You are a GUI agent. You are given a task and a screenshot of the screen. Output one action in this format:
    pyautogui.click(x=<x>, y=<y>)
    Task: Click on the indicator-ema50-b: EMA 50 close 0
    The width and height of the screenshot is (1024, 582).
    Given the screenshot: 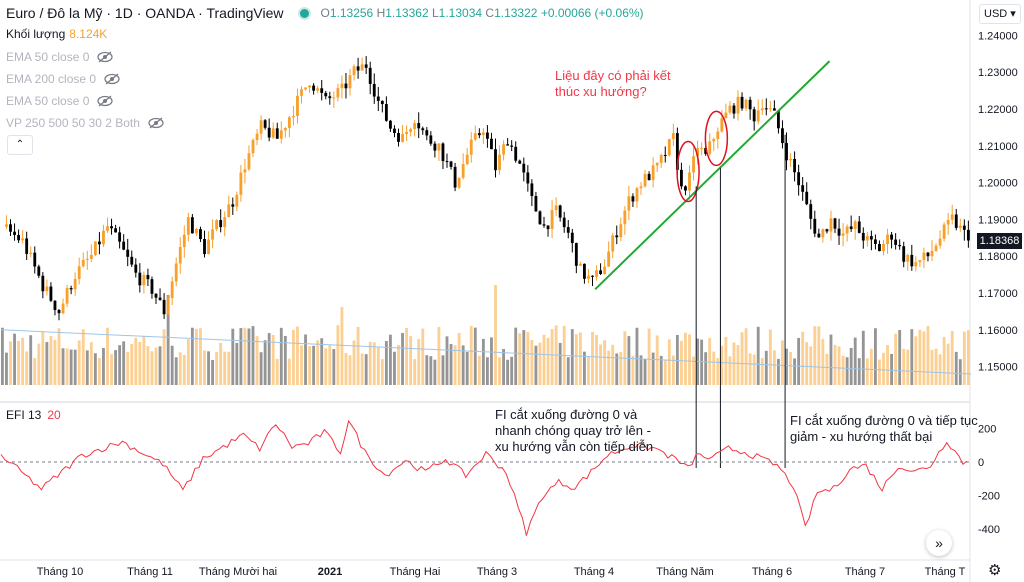 What is the action you would take?
    pyautogui.click(x=60, y=101)
    